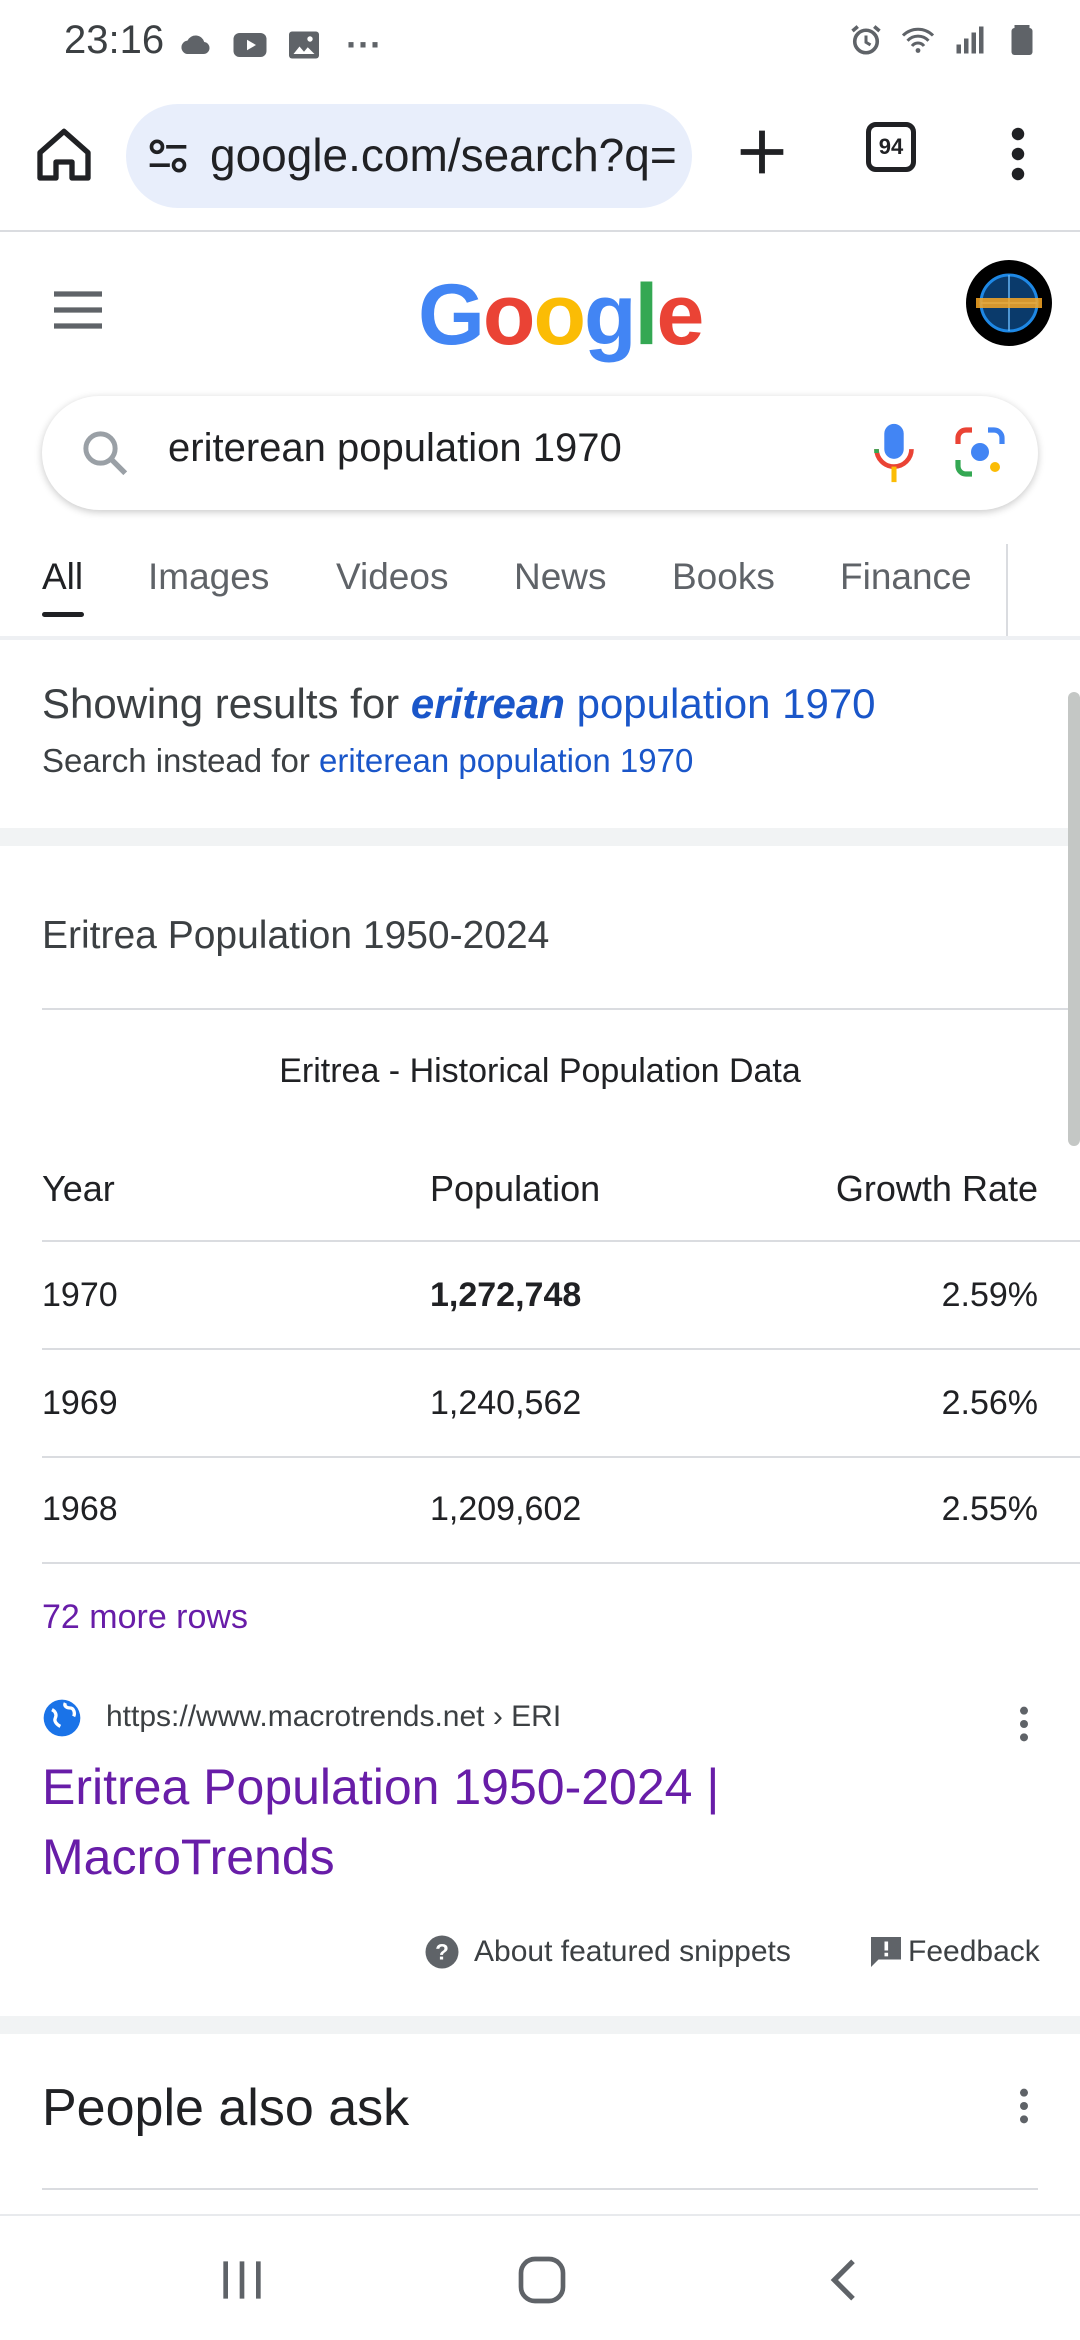 The height and width of the screenshot is (2340, 1080). I want to click on google-logo: Google, so click(561, 315).